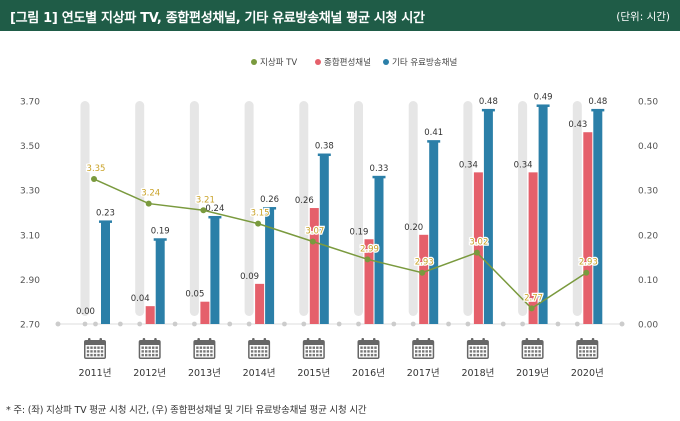  I want to click on year-label: 2014년, so click(259, 373).